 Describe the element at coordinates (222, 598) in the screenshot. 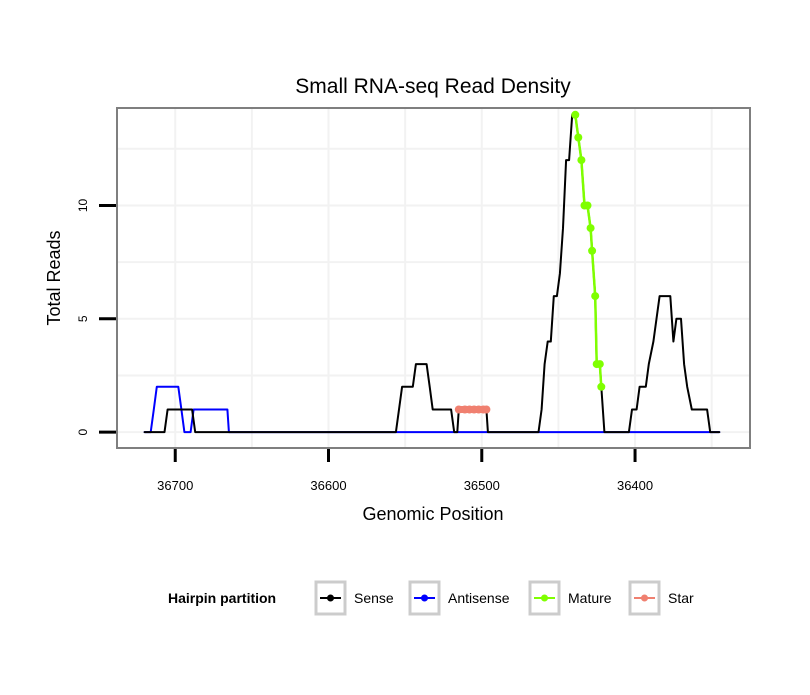

I see `legend-title: Hairpin partition` at that location.